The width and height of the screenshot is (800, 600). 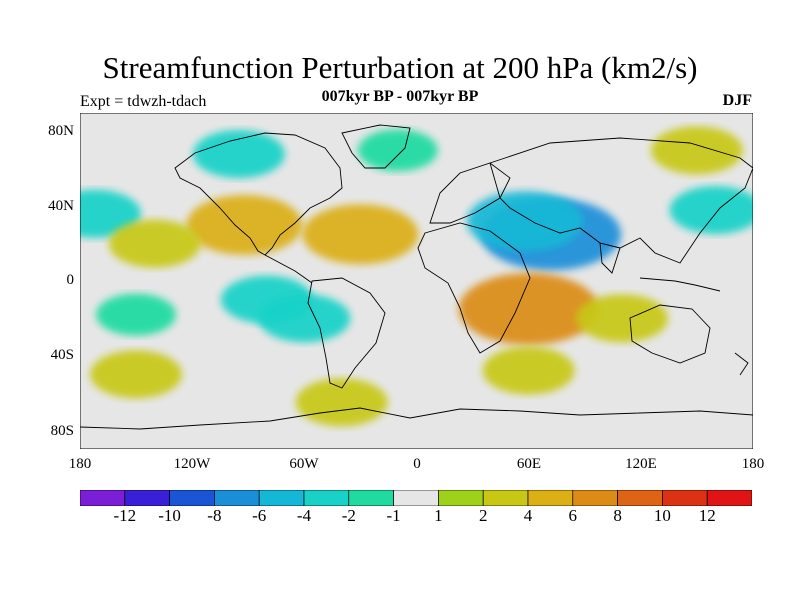 I want to click on colorbar, so click(x=416, y=498).